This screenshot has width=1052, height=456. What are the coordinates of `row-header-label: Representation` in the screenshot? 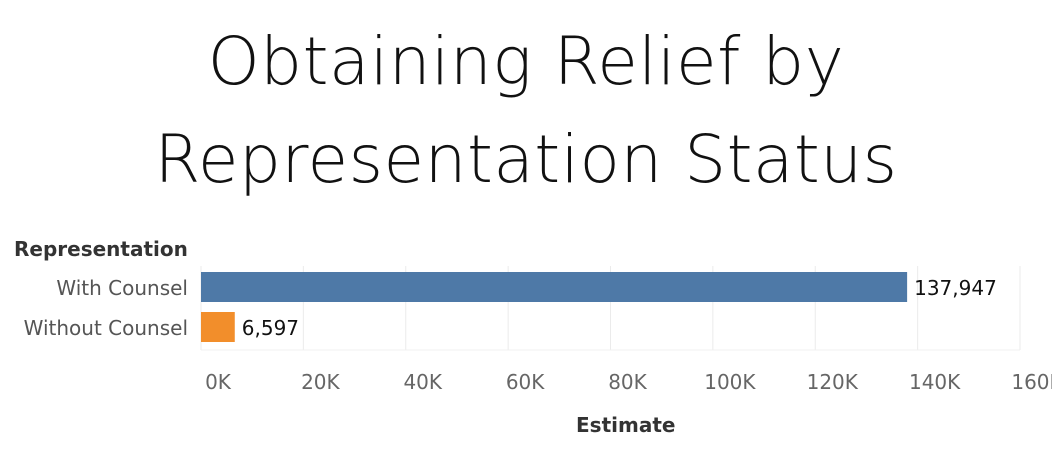 It's located at (101, 249).